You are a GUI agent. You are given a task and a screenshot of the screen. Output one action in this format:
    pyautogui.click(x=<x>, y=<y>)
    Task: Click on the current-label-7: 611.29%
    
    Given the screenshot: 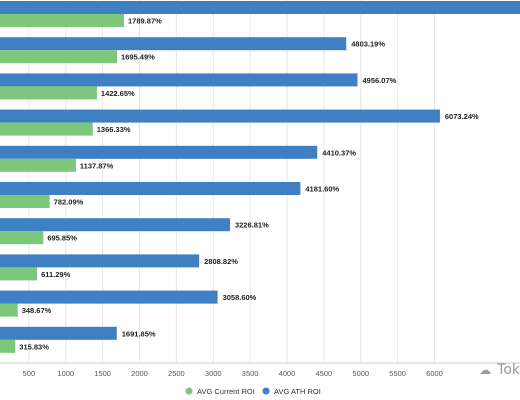 What is the action you would take?
    pyautogui.click(x=56, y=274)
    